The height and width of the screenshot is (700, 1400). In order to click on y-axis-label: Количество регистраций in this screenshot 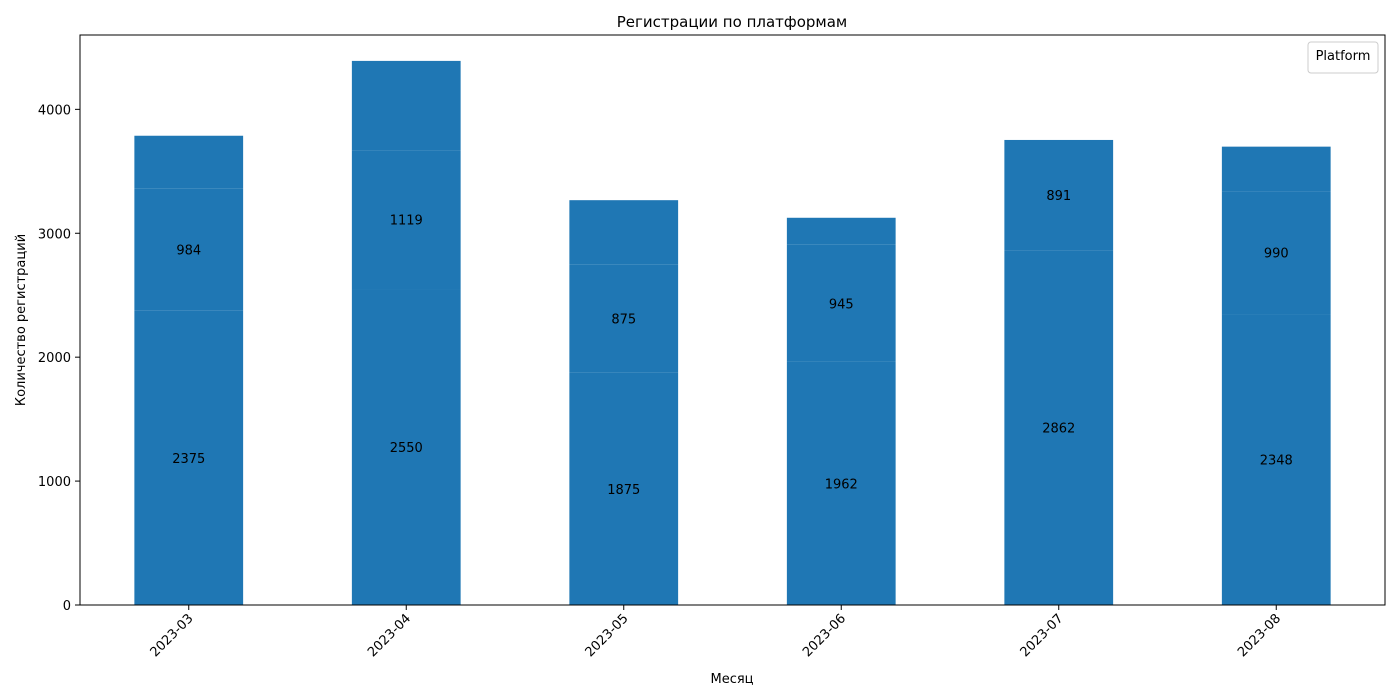, I will do `click(21, 320)`.